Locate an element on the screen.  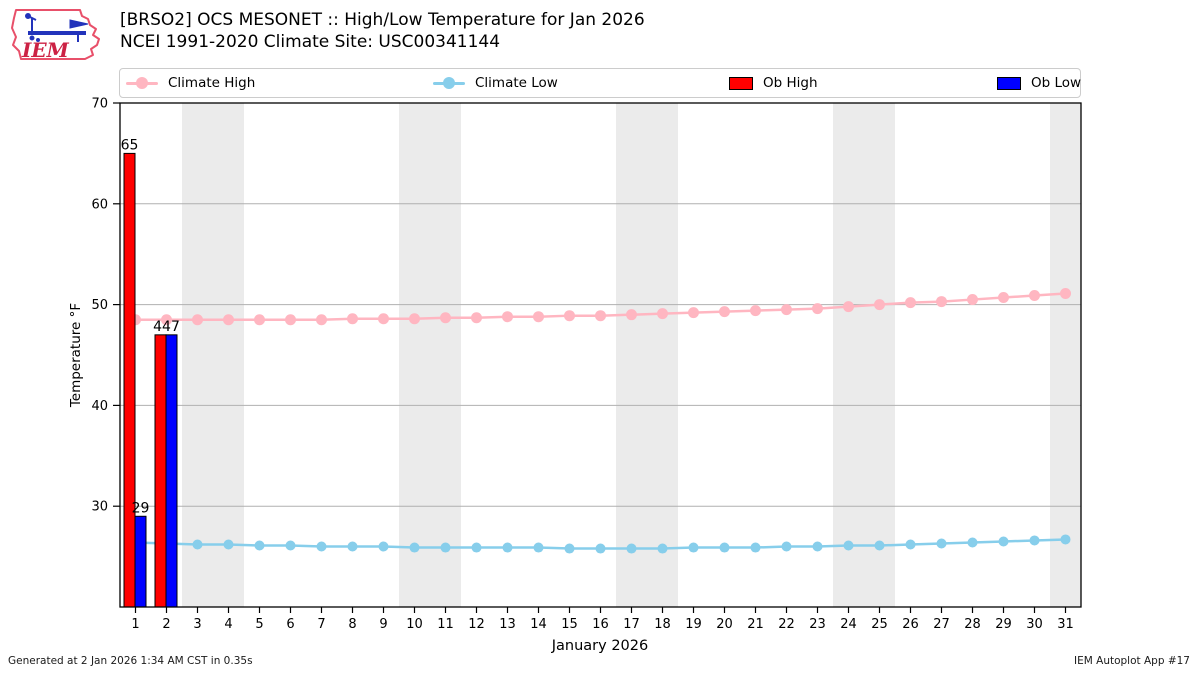
x-tick-label: 30 is located at coordinates (1034, 624).